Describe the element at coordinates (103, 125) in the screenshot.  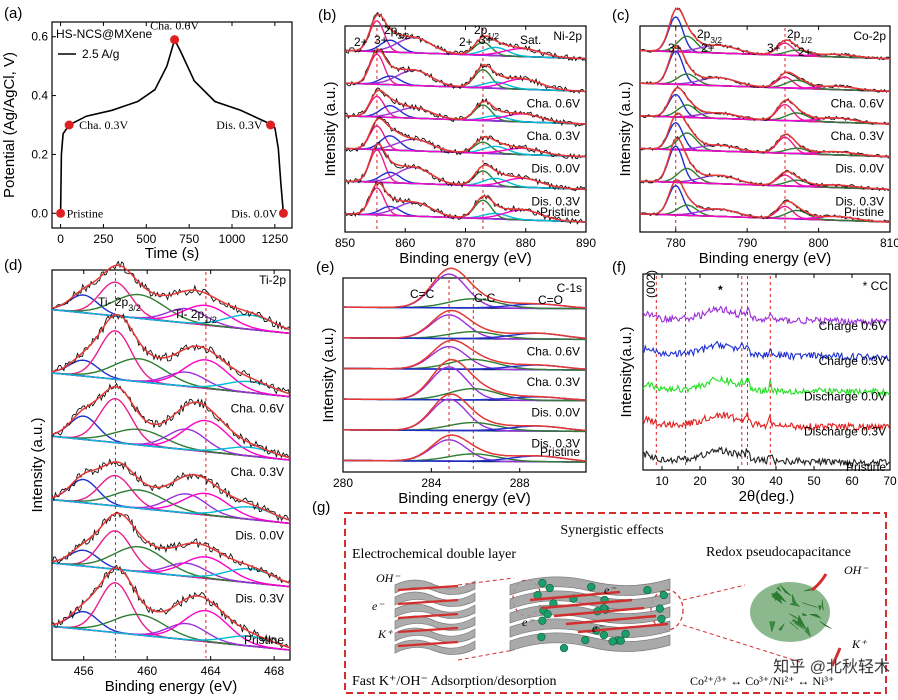
I see `panel-a-marker-label: Cha. 0.3V` at that location.